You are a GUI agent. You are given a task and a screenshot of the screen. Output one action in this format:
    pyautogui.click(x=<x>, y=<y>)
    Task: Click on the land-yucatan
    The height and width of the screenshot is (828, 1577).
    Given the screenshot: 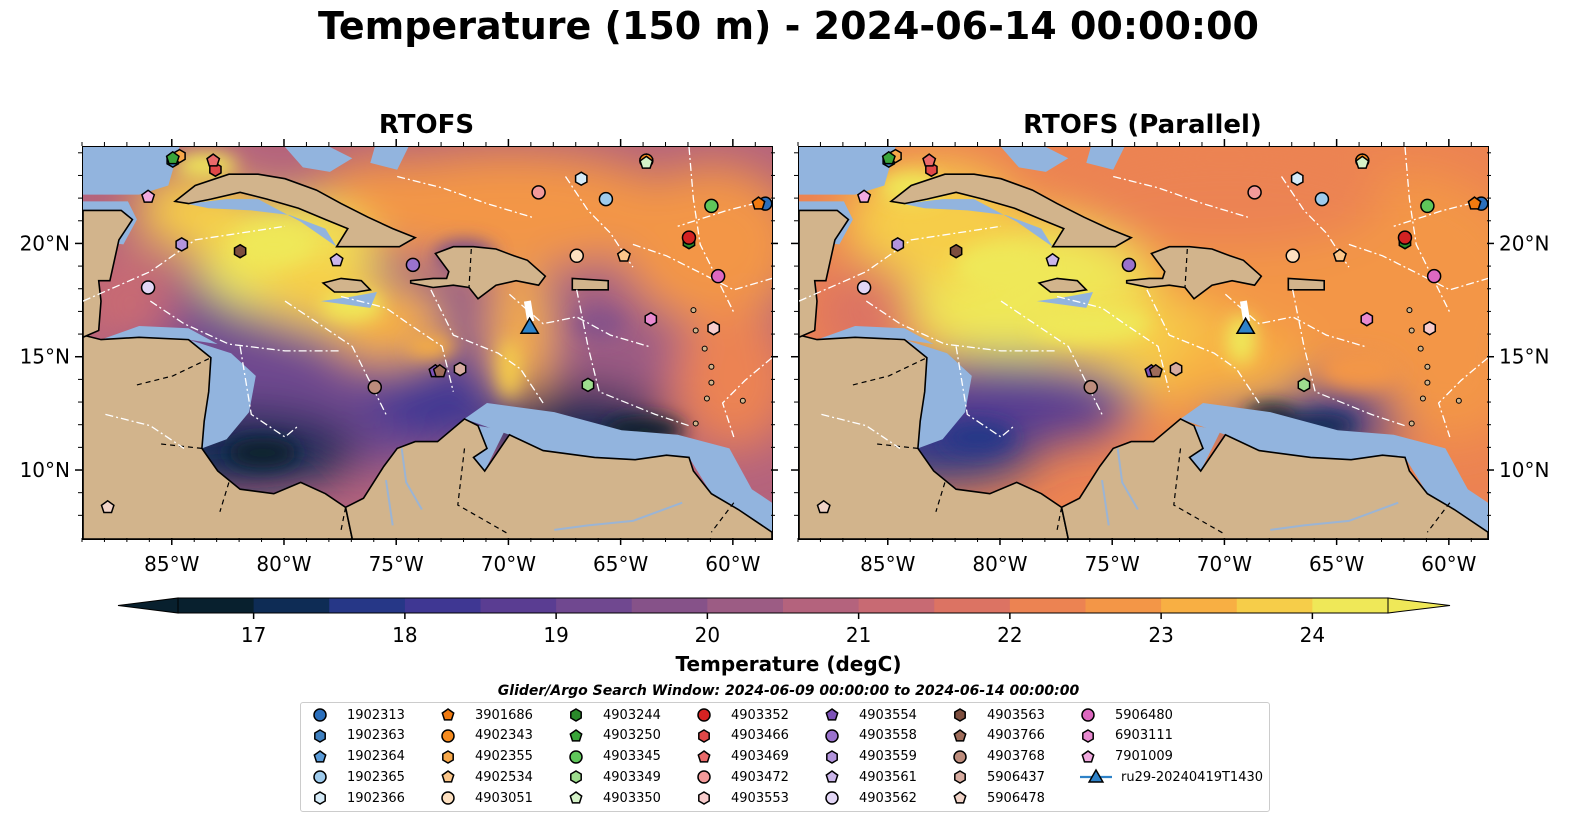 What is the action you would take?
    pyautogui.click(x=824, y=274)
    